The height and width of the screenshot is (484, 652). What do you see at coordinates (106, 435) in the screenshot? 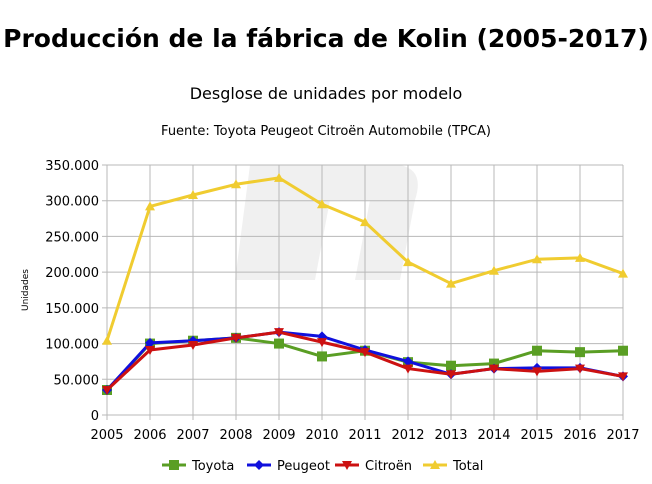
I see `x-tick-label: 2005` at bounding box center [106, 435].